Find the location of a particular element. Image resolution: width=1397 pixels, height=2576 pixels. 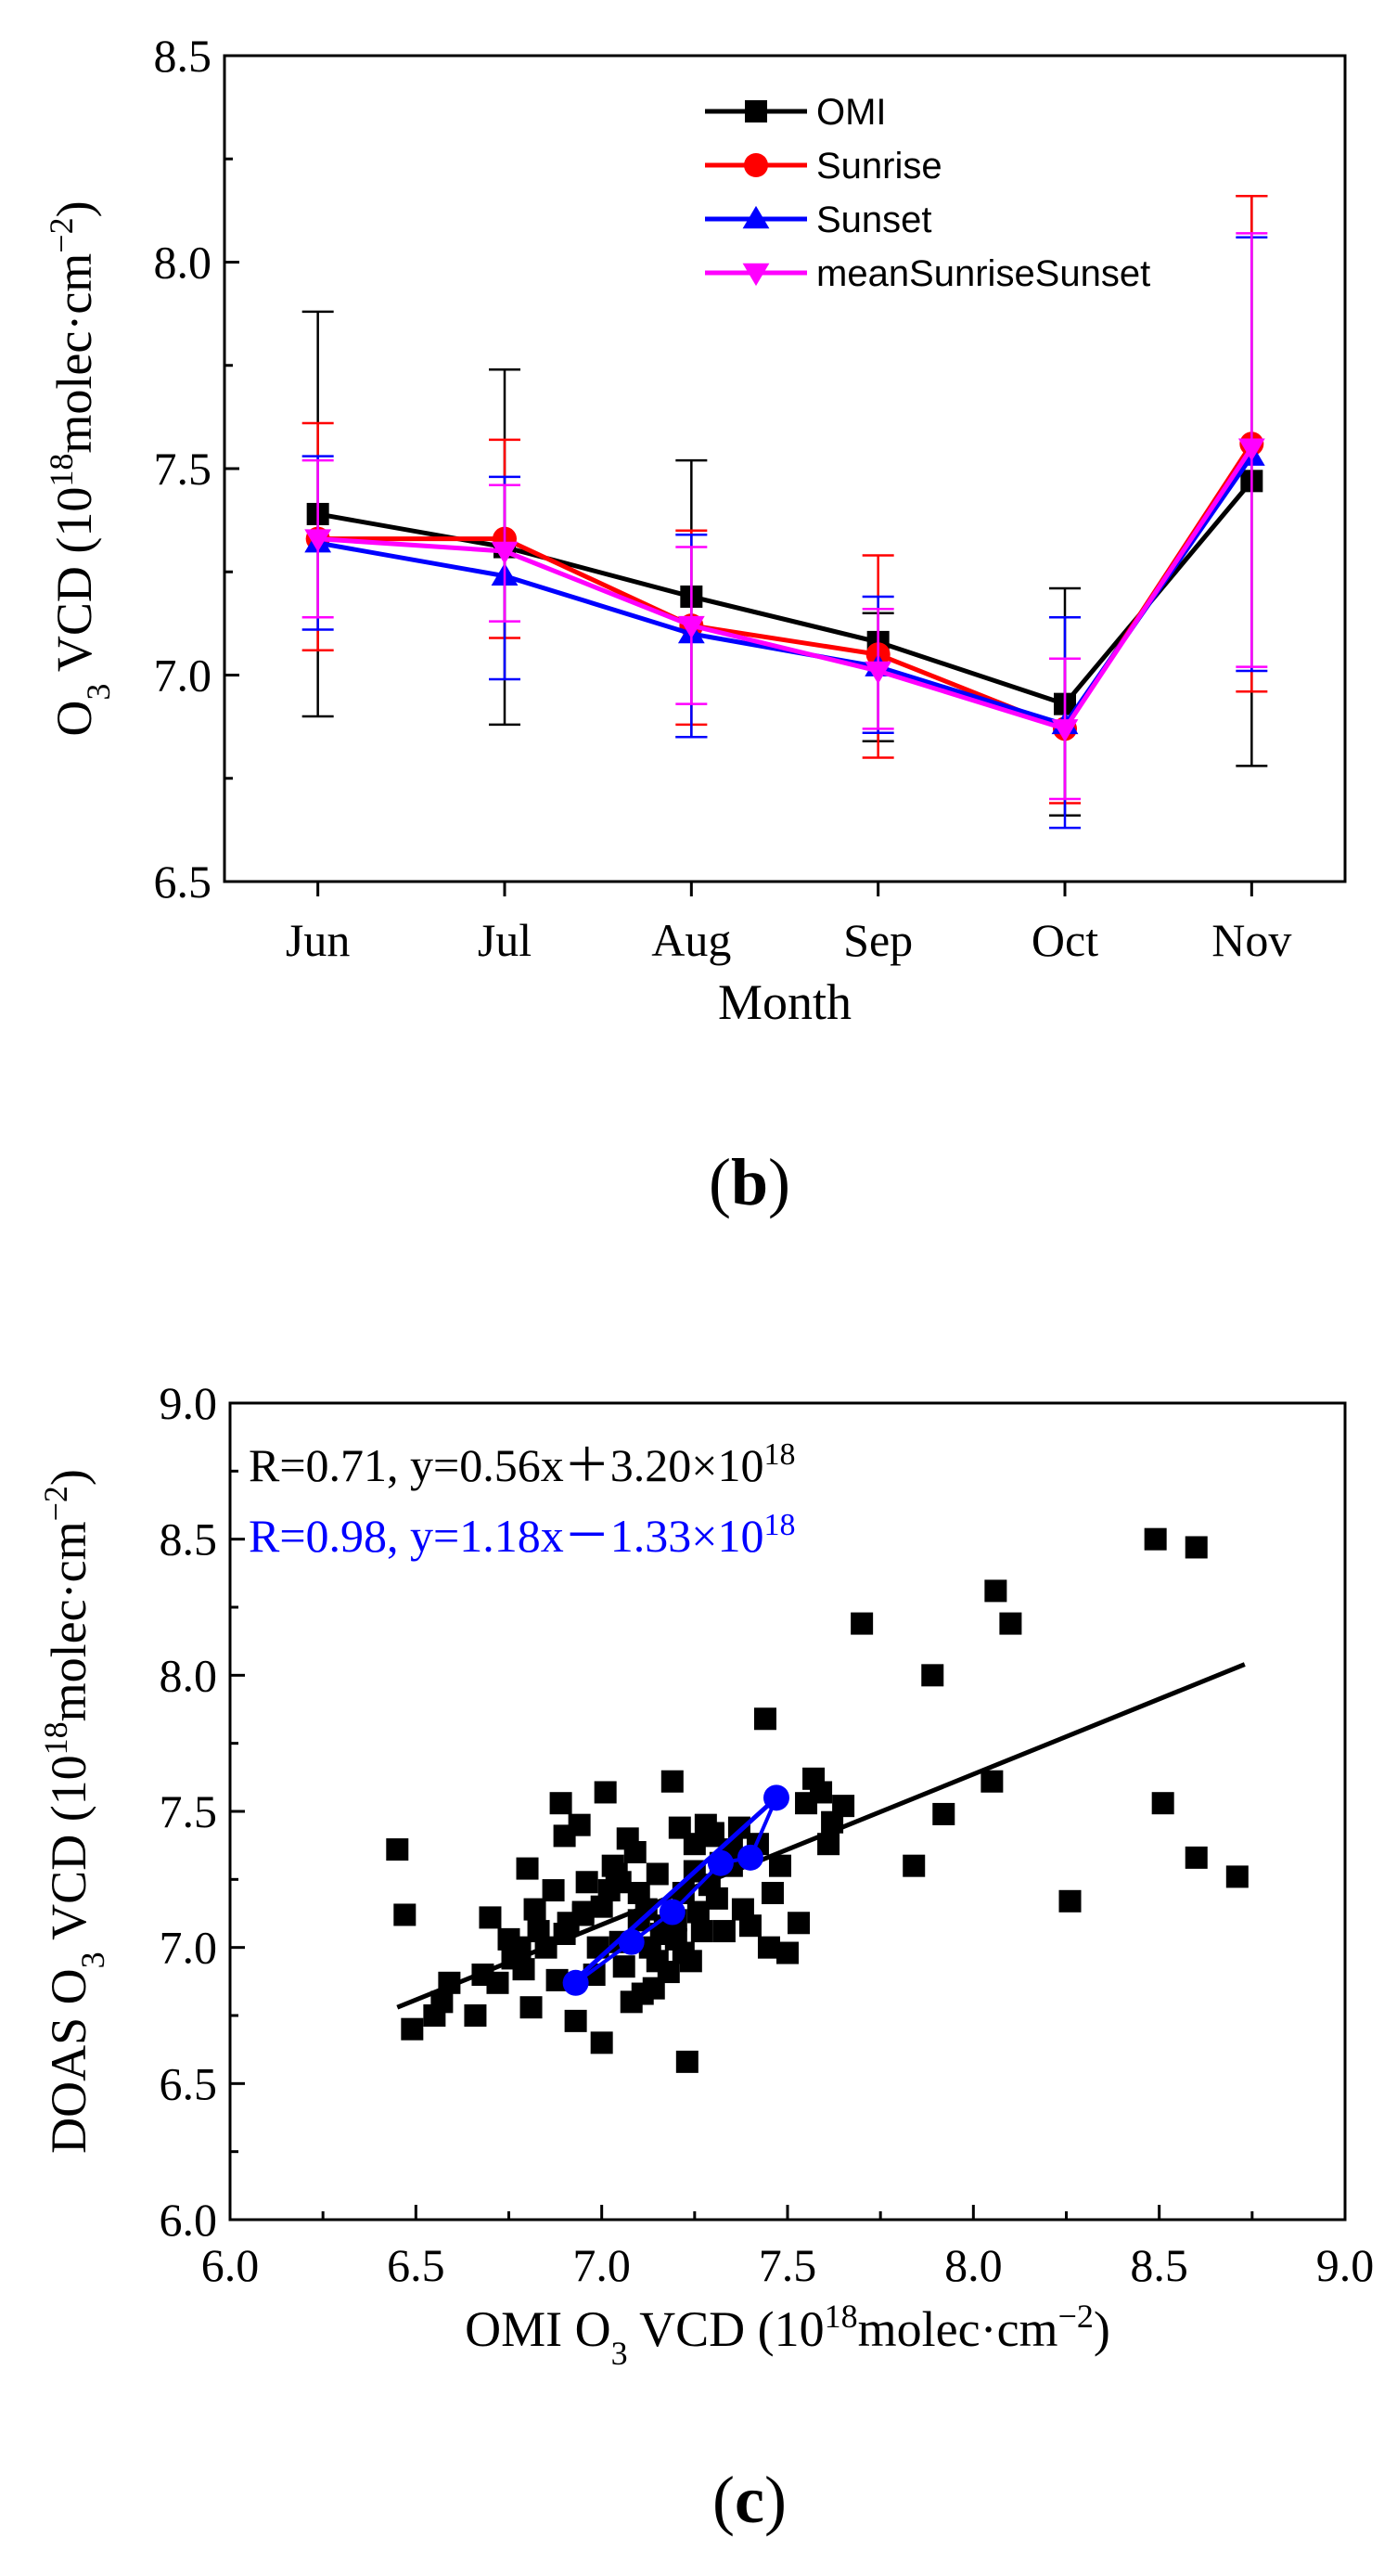

legend-label: Sunset is located at coordinates (874, 220).